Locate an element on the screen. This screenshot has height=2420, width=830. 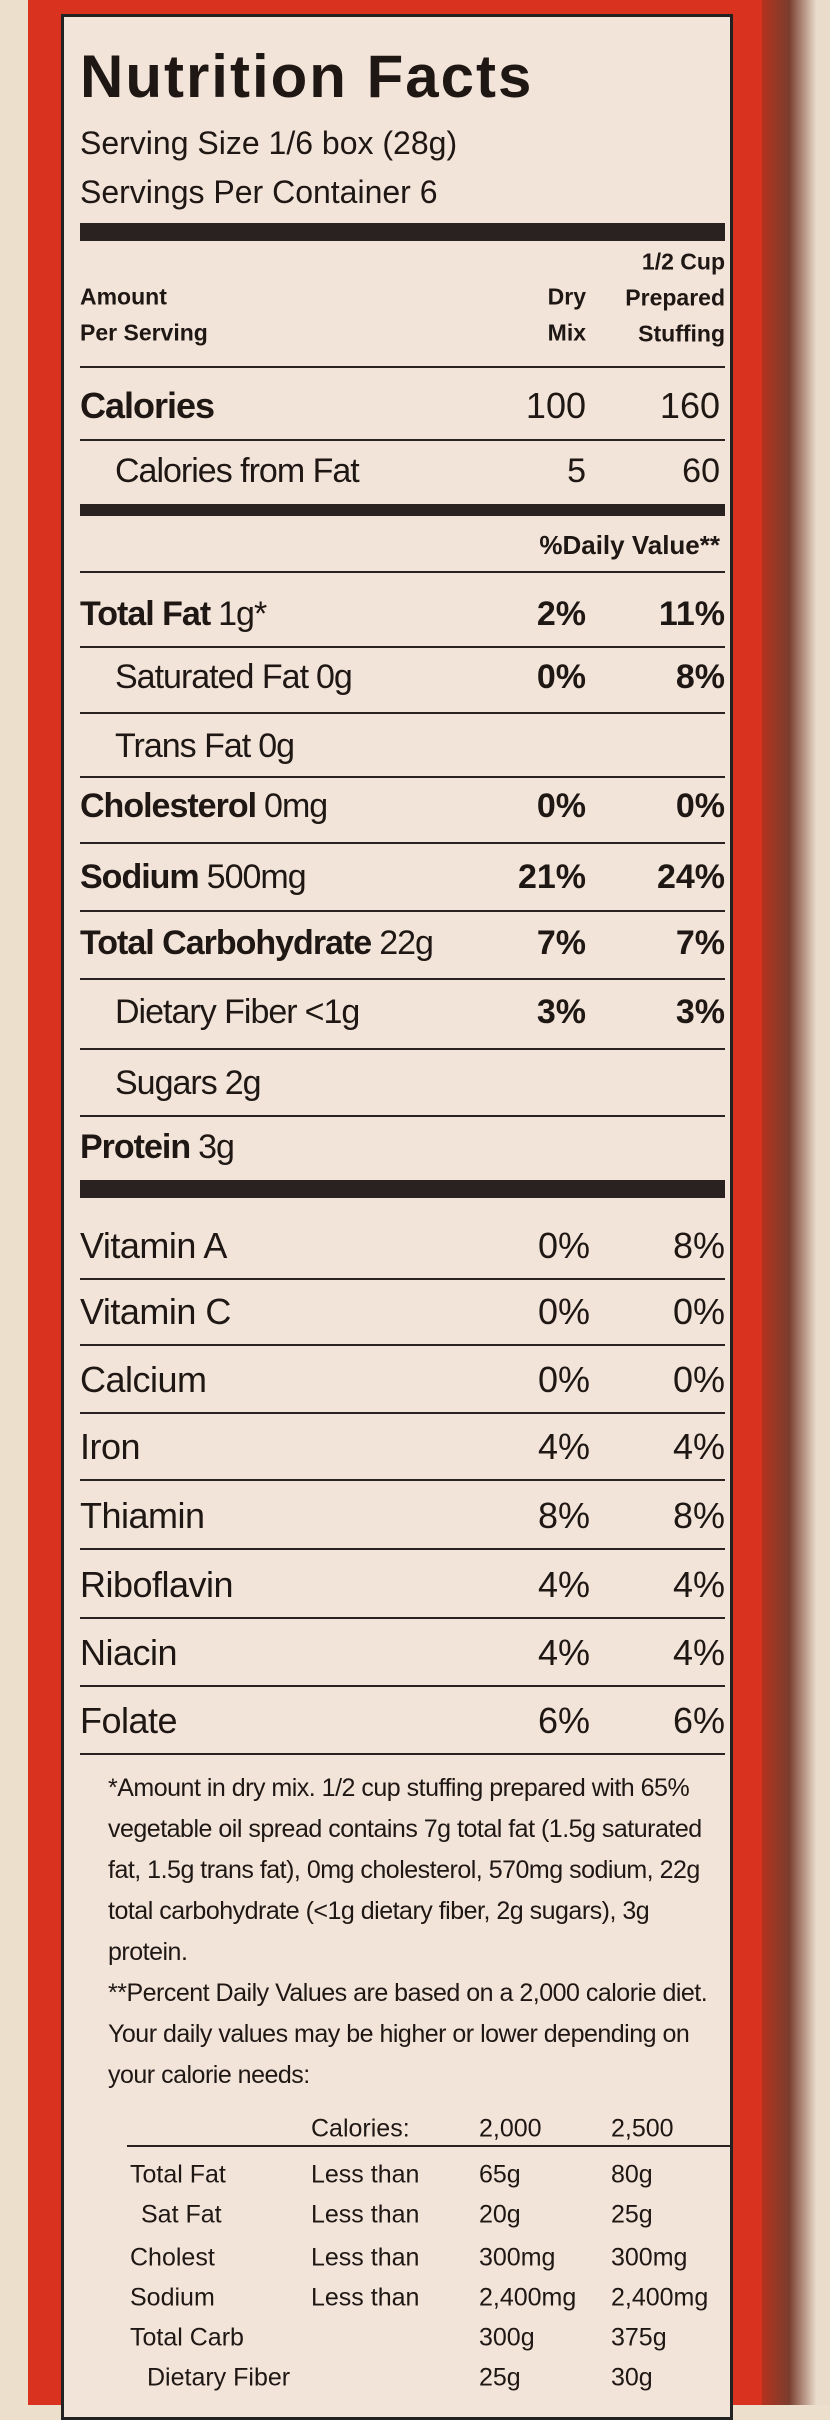
dv-row-name: Total Fat is located at coordinates (178, 2174).